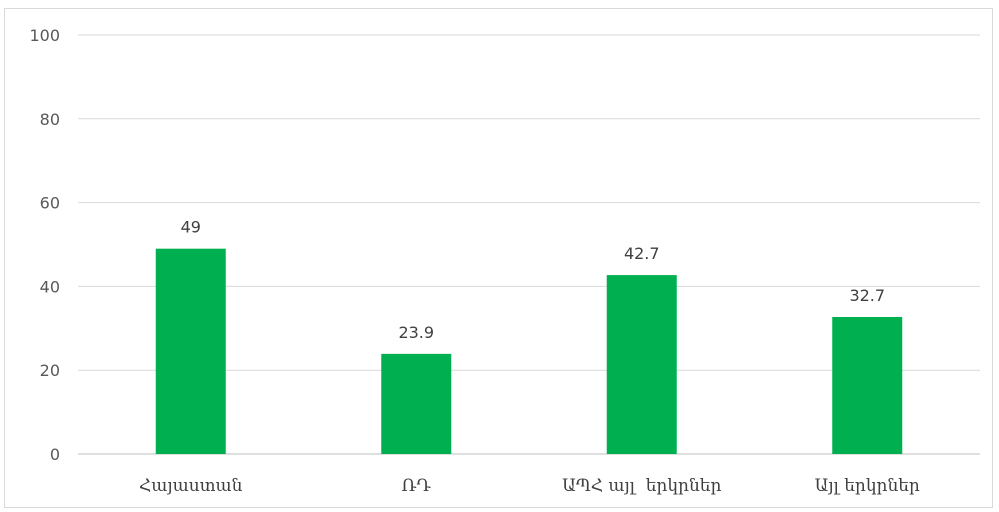 Image resolution: width=999 pixels, height=512 pixels. I want to click on data-label: 23.9, so click(416, 332).